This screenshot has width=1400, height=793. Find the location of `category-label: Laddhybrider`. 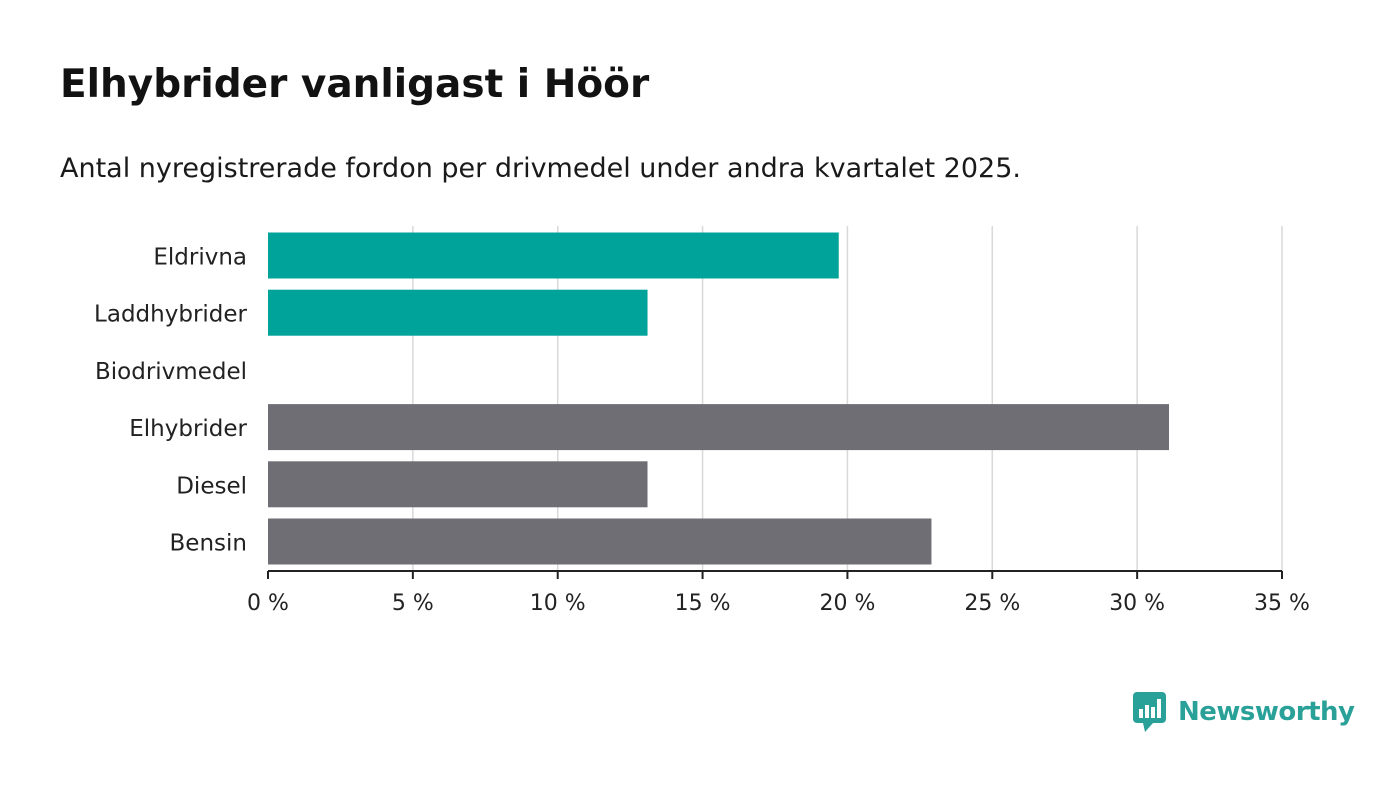

category-label: Laddhybrider is located at coordinates (170, 315).